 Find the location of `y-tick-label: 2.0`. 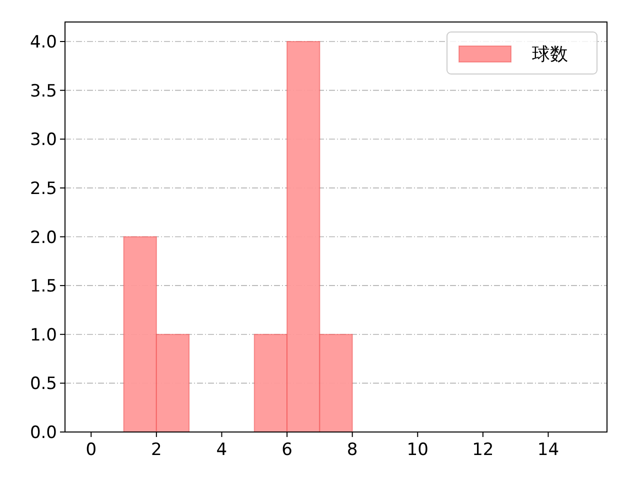

y-tick-label: 2.0 is located at coordinates (43, 238).